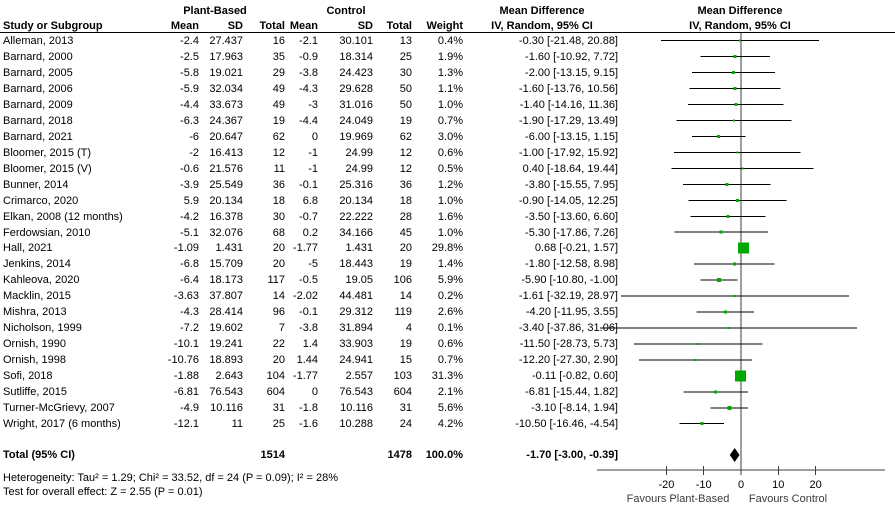  What do you see at coordinates (356, 296) in the screenshot?
I see `control-sd-cell: 44.481` at bounding box center [356, 296].